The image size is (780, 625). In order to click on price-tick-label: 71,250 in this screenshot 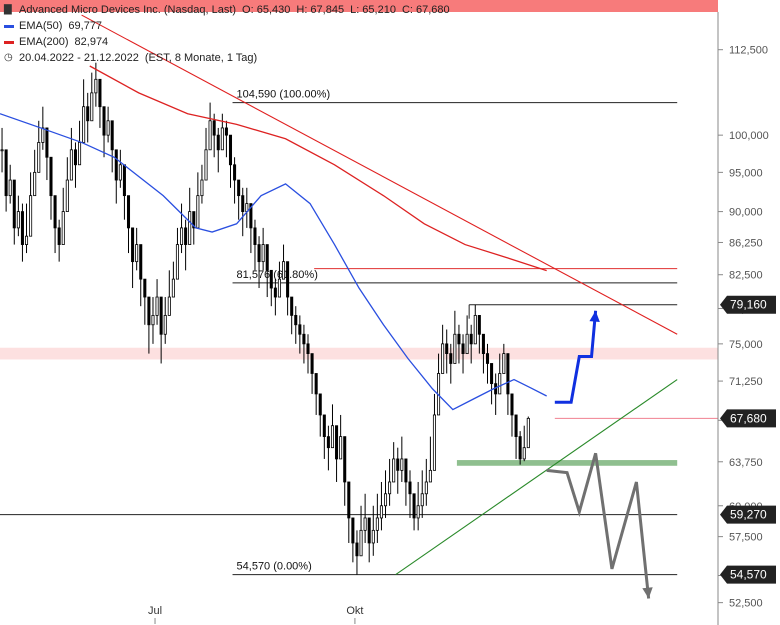, I will do `click(746, 382)`.